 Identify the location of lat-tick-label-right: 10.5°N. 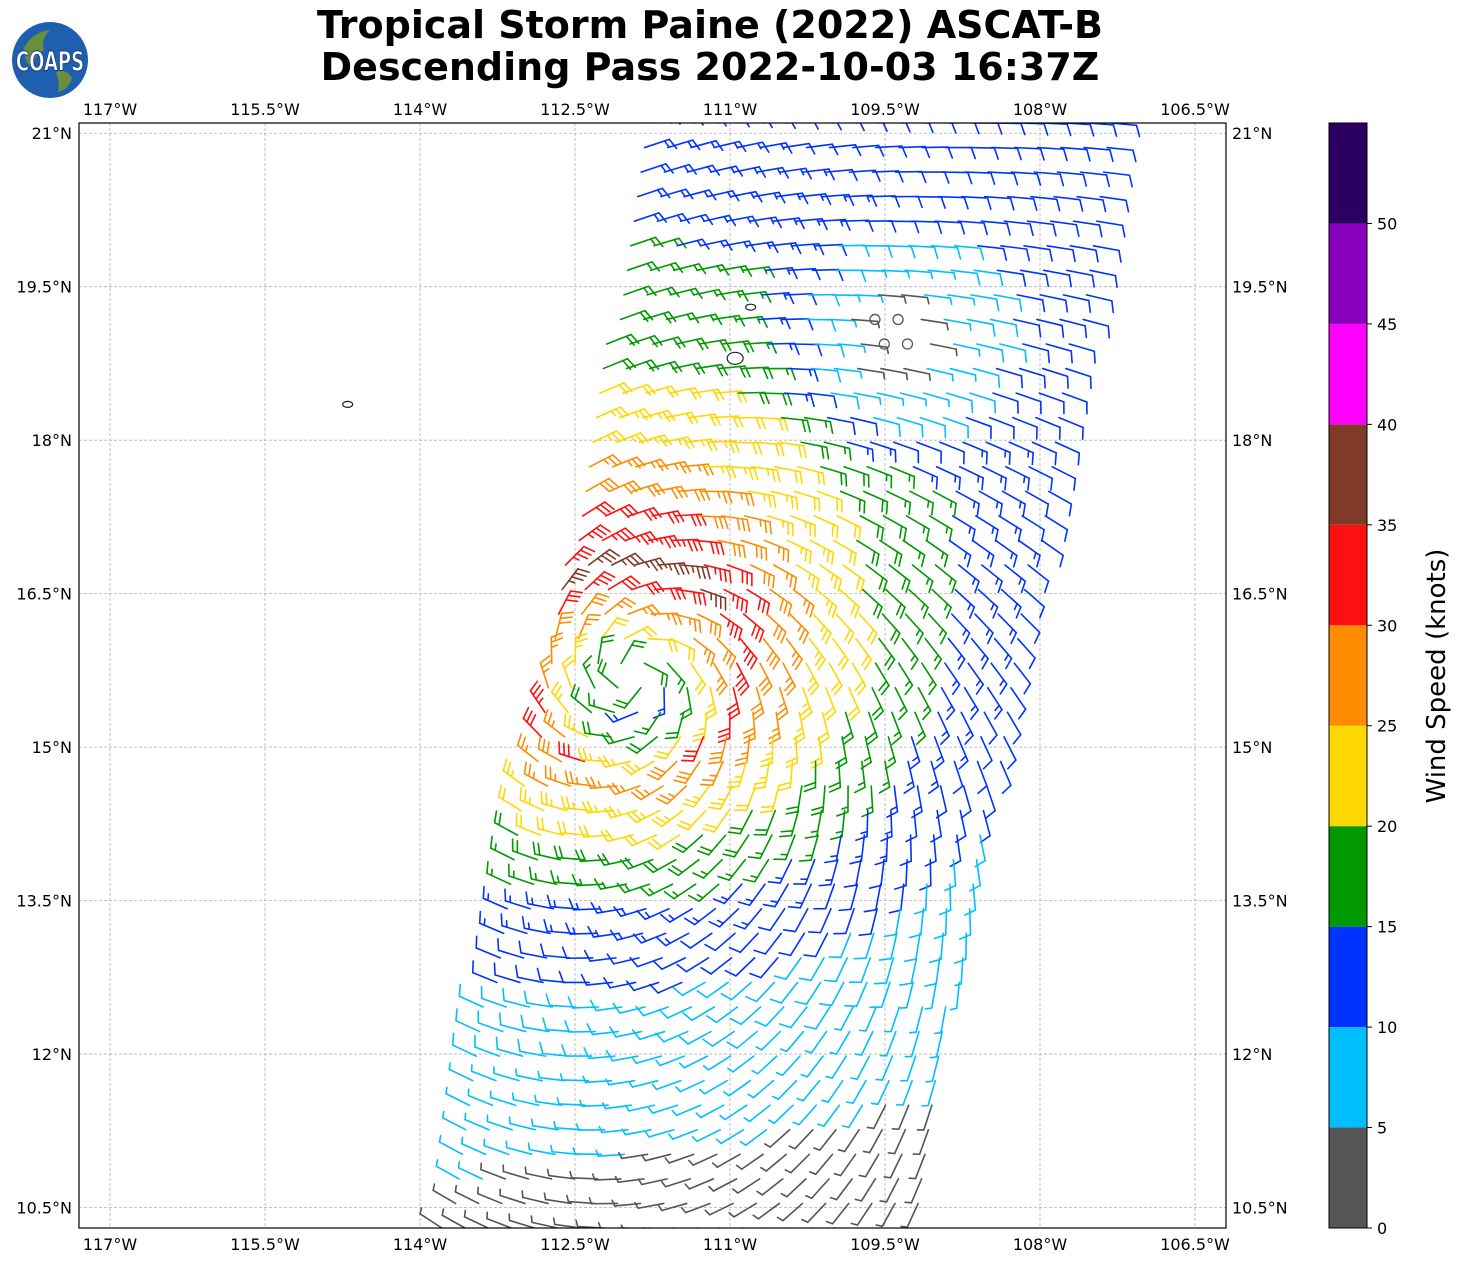
(1260, 1208).